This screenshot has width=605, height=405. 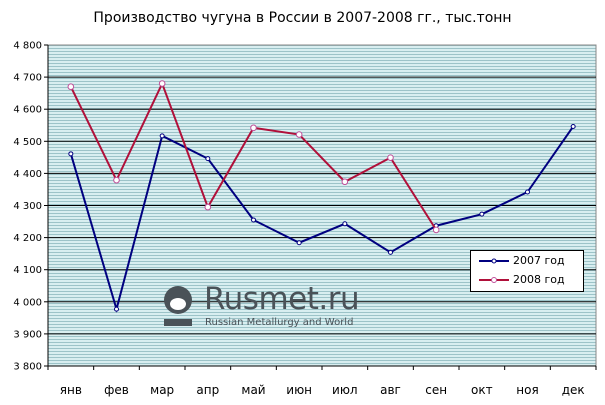 What do you see at coordinates (27, 174) in the screenshot?
I see `y-tick-label: 4 400` at bounding box center [27, 174].